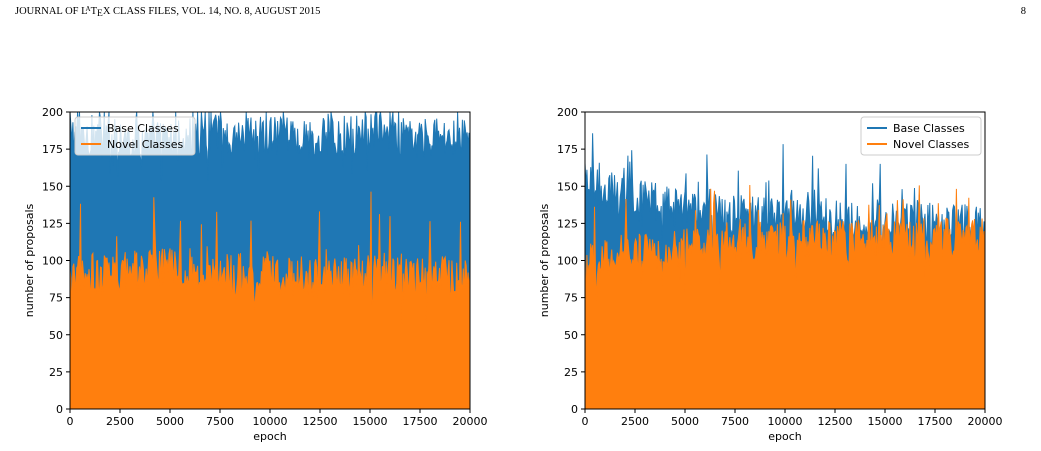 The height and width of the screenshot is (451, 1041). Describe the element at coordinates (1023, 11) in the screenshot. I see `page-number: 8` at that location.